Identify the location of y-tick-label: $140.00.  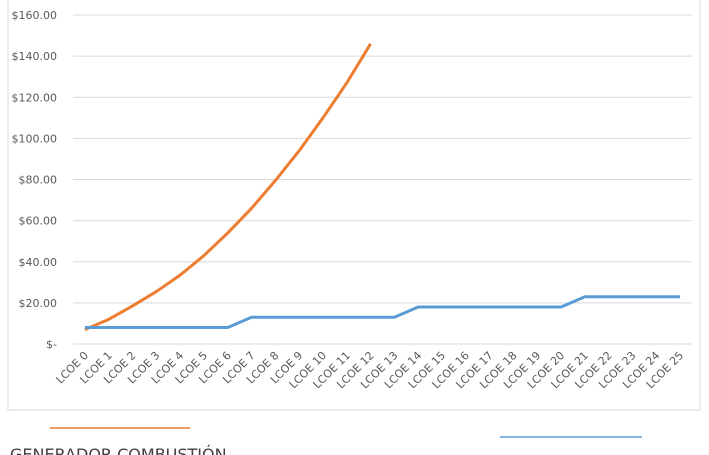
(35, 56).